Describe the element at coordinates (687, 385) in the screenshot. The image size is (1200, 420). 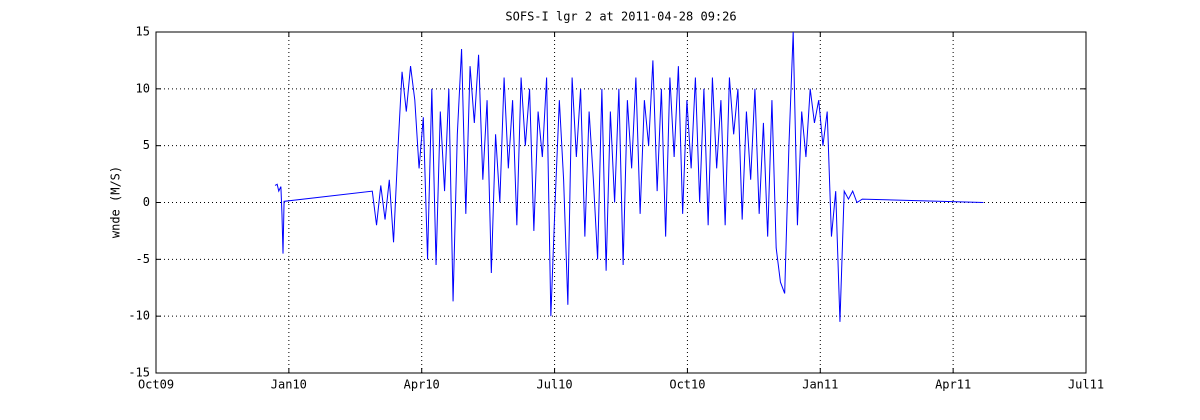
I see `x-tick-label: Oct10` at that location.